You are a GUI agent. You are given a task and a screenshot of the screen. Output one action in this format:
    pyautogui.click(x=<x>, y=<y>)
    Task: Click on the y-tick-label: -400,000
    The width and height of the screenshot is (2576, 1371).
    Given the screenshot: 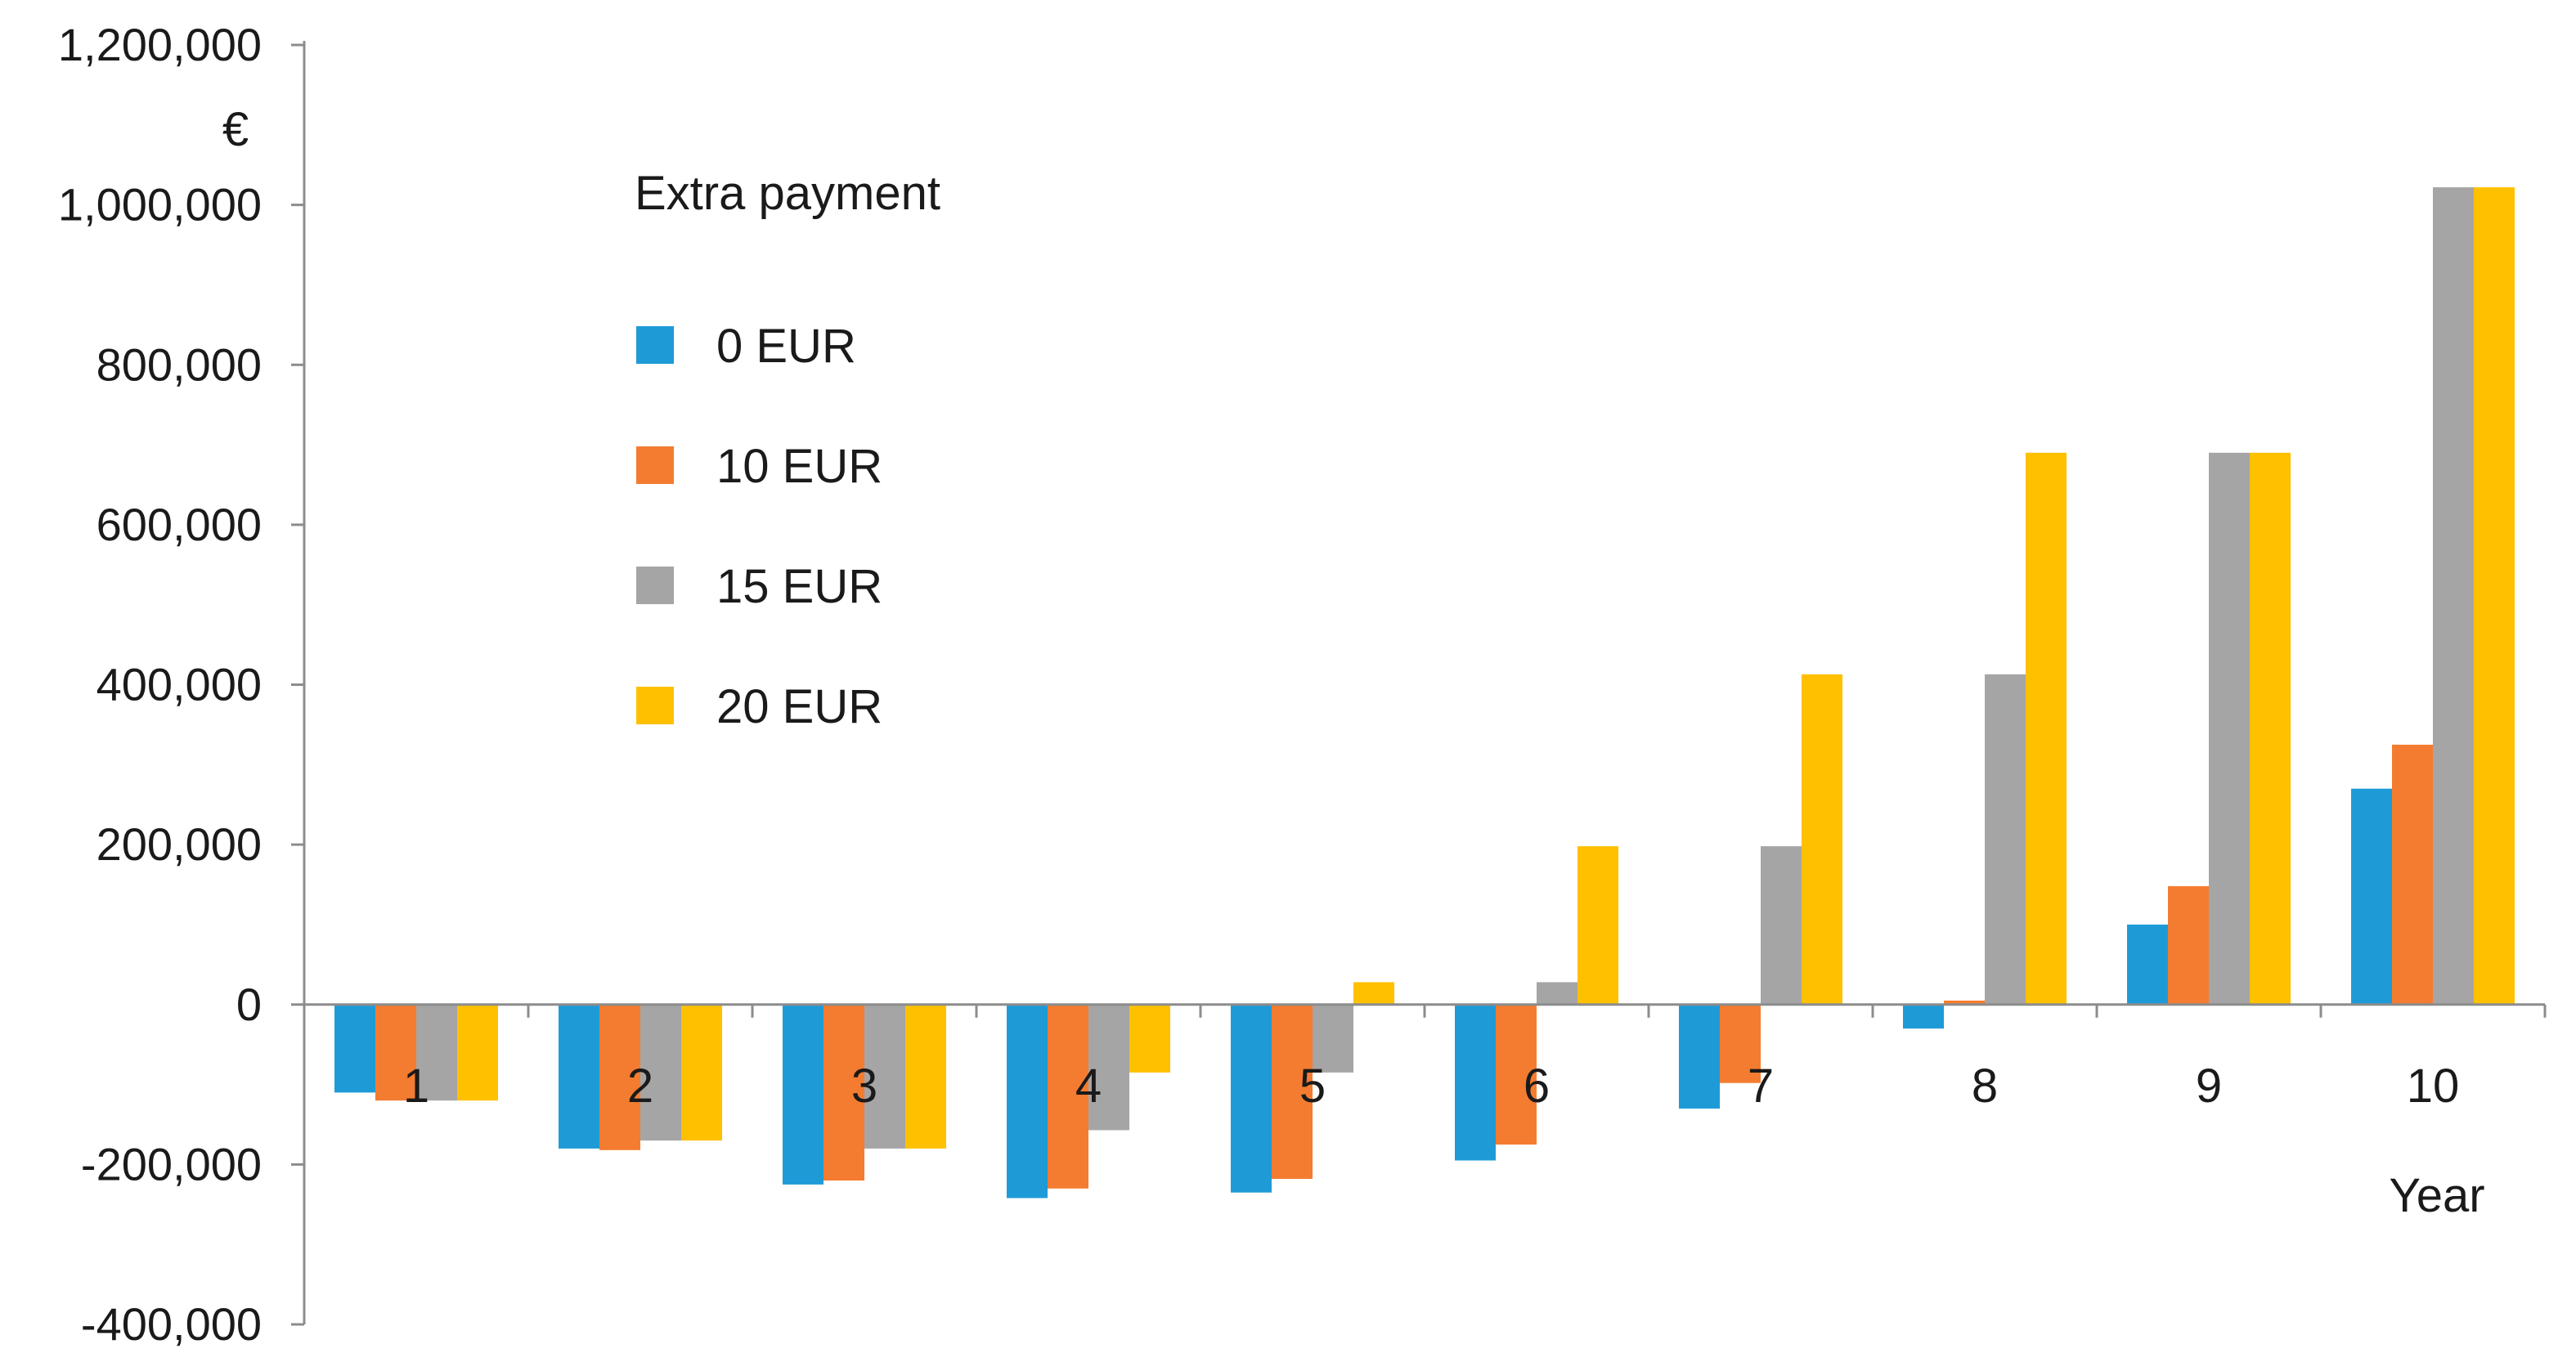 What is the action you would take?
    pyautogui.click(x=171, y=1324)
    